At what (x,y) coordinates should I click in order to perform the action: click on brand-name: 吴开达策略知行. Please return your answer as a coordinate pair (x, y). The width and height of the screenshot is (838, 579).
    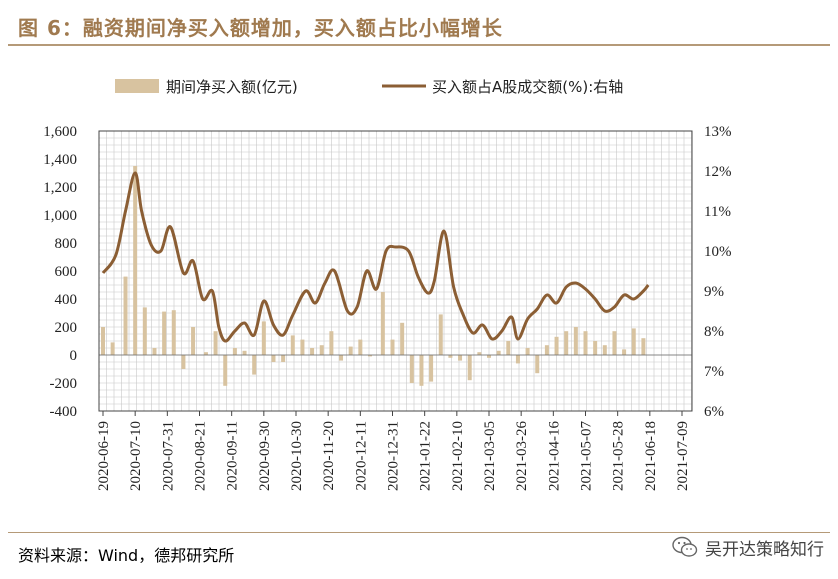
    Looking at the image, I should click on (764, 549).